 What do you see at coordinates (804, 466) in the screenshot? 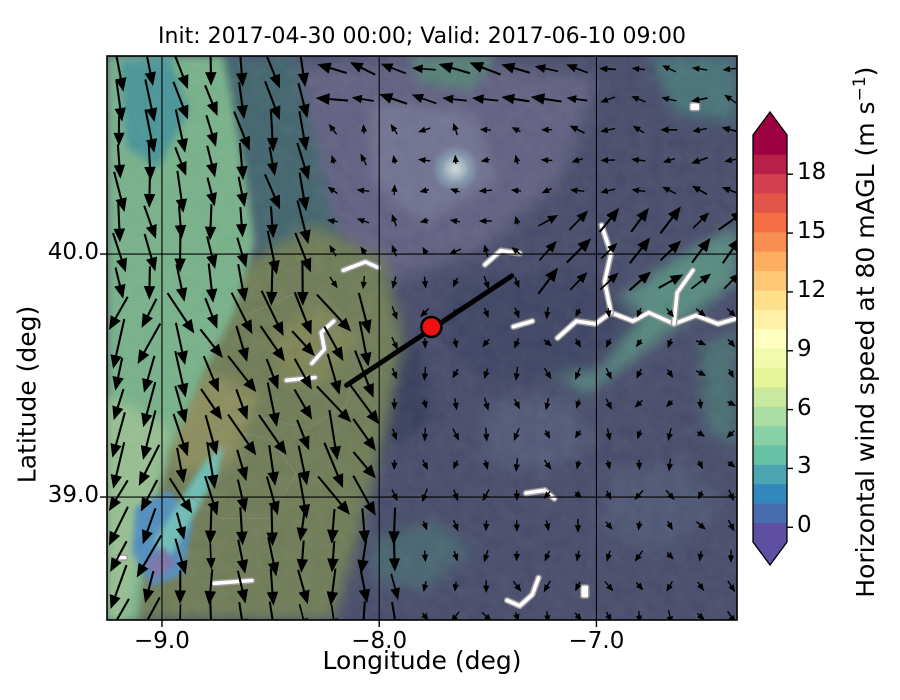
I see `colorbar-tick-label: 3` at bounding box center [804, 466].